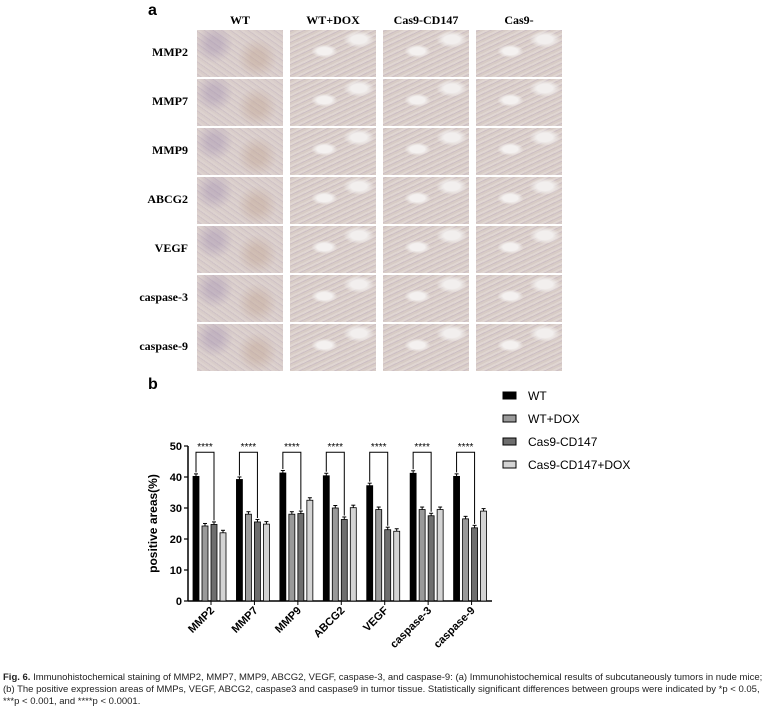 The width and height of the screenshot is (769, 713). What do you see at coordinates (563, 442) in the screenshot?
I see `legend-label: Cas9-CD147` at bounding box center [563, 442].